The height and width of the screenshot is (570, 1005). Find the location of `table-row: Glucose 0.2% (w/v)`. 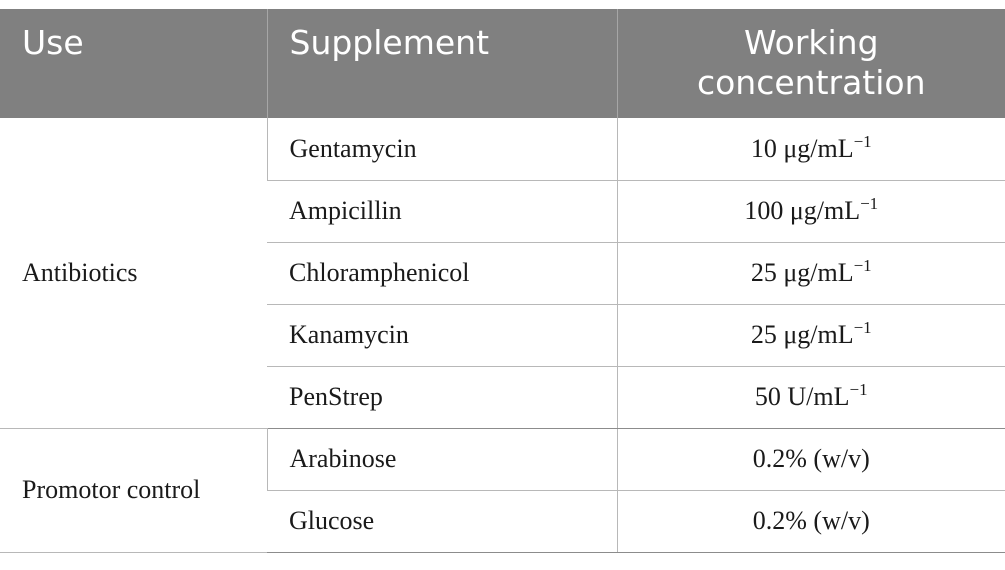

table-row: Glucose 0.2% (w/v) is located at coordinates (502, 521).